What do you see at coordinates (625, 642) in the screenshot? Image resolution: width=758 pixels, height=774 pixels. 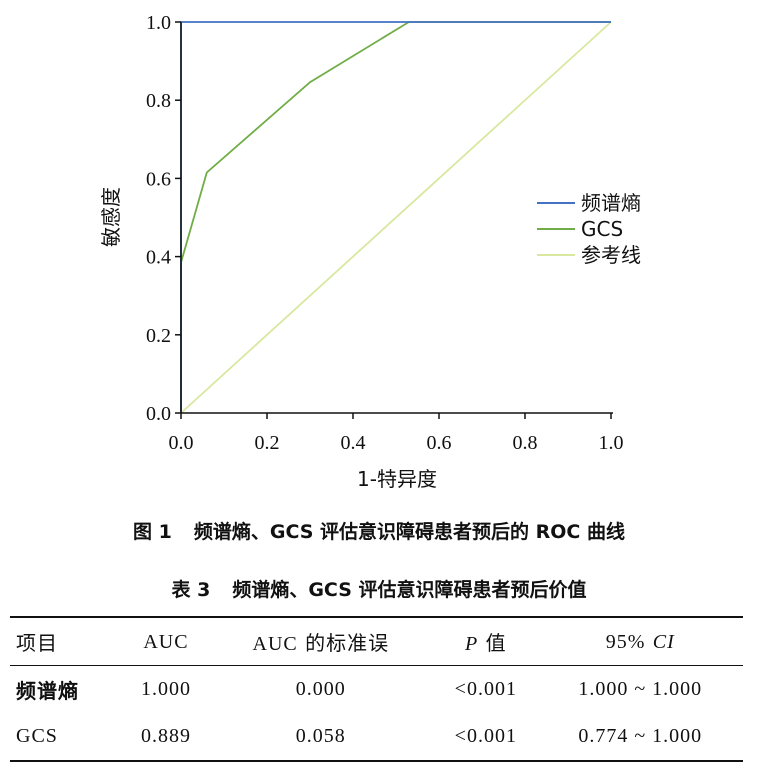 I see `header-ci-prefix: 95%` at bounding box center [625, 642].